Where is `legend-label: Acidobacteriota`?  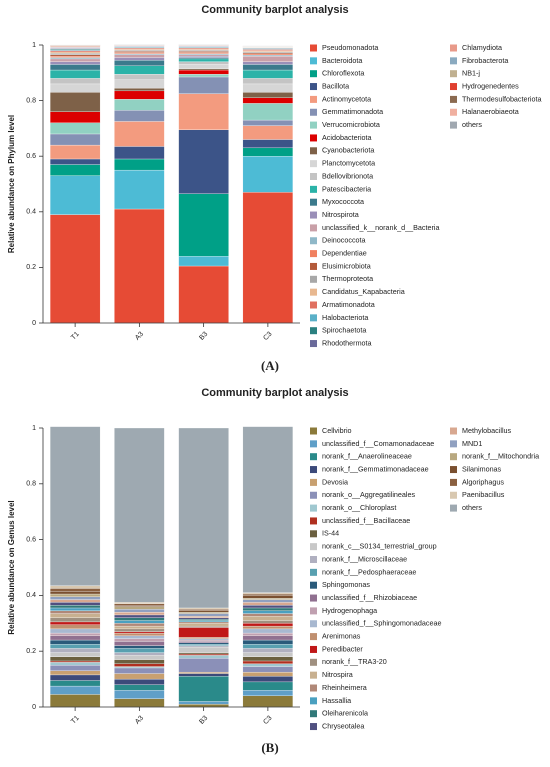
legend-label: Acidobacteriota is located at coordinates (347, 137).